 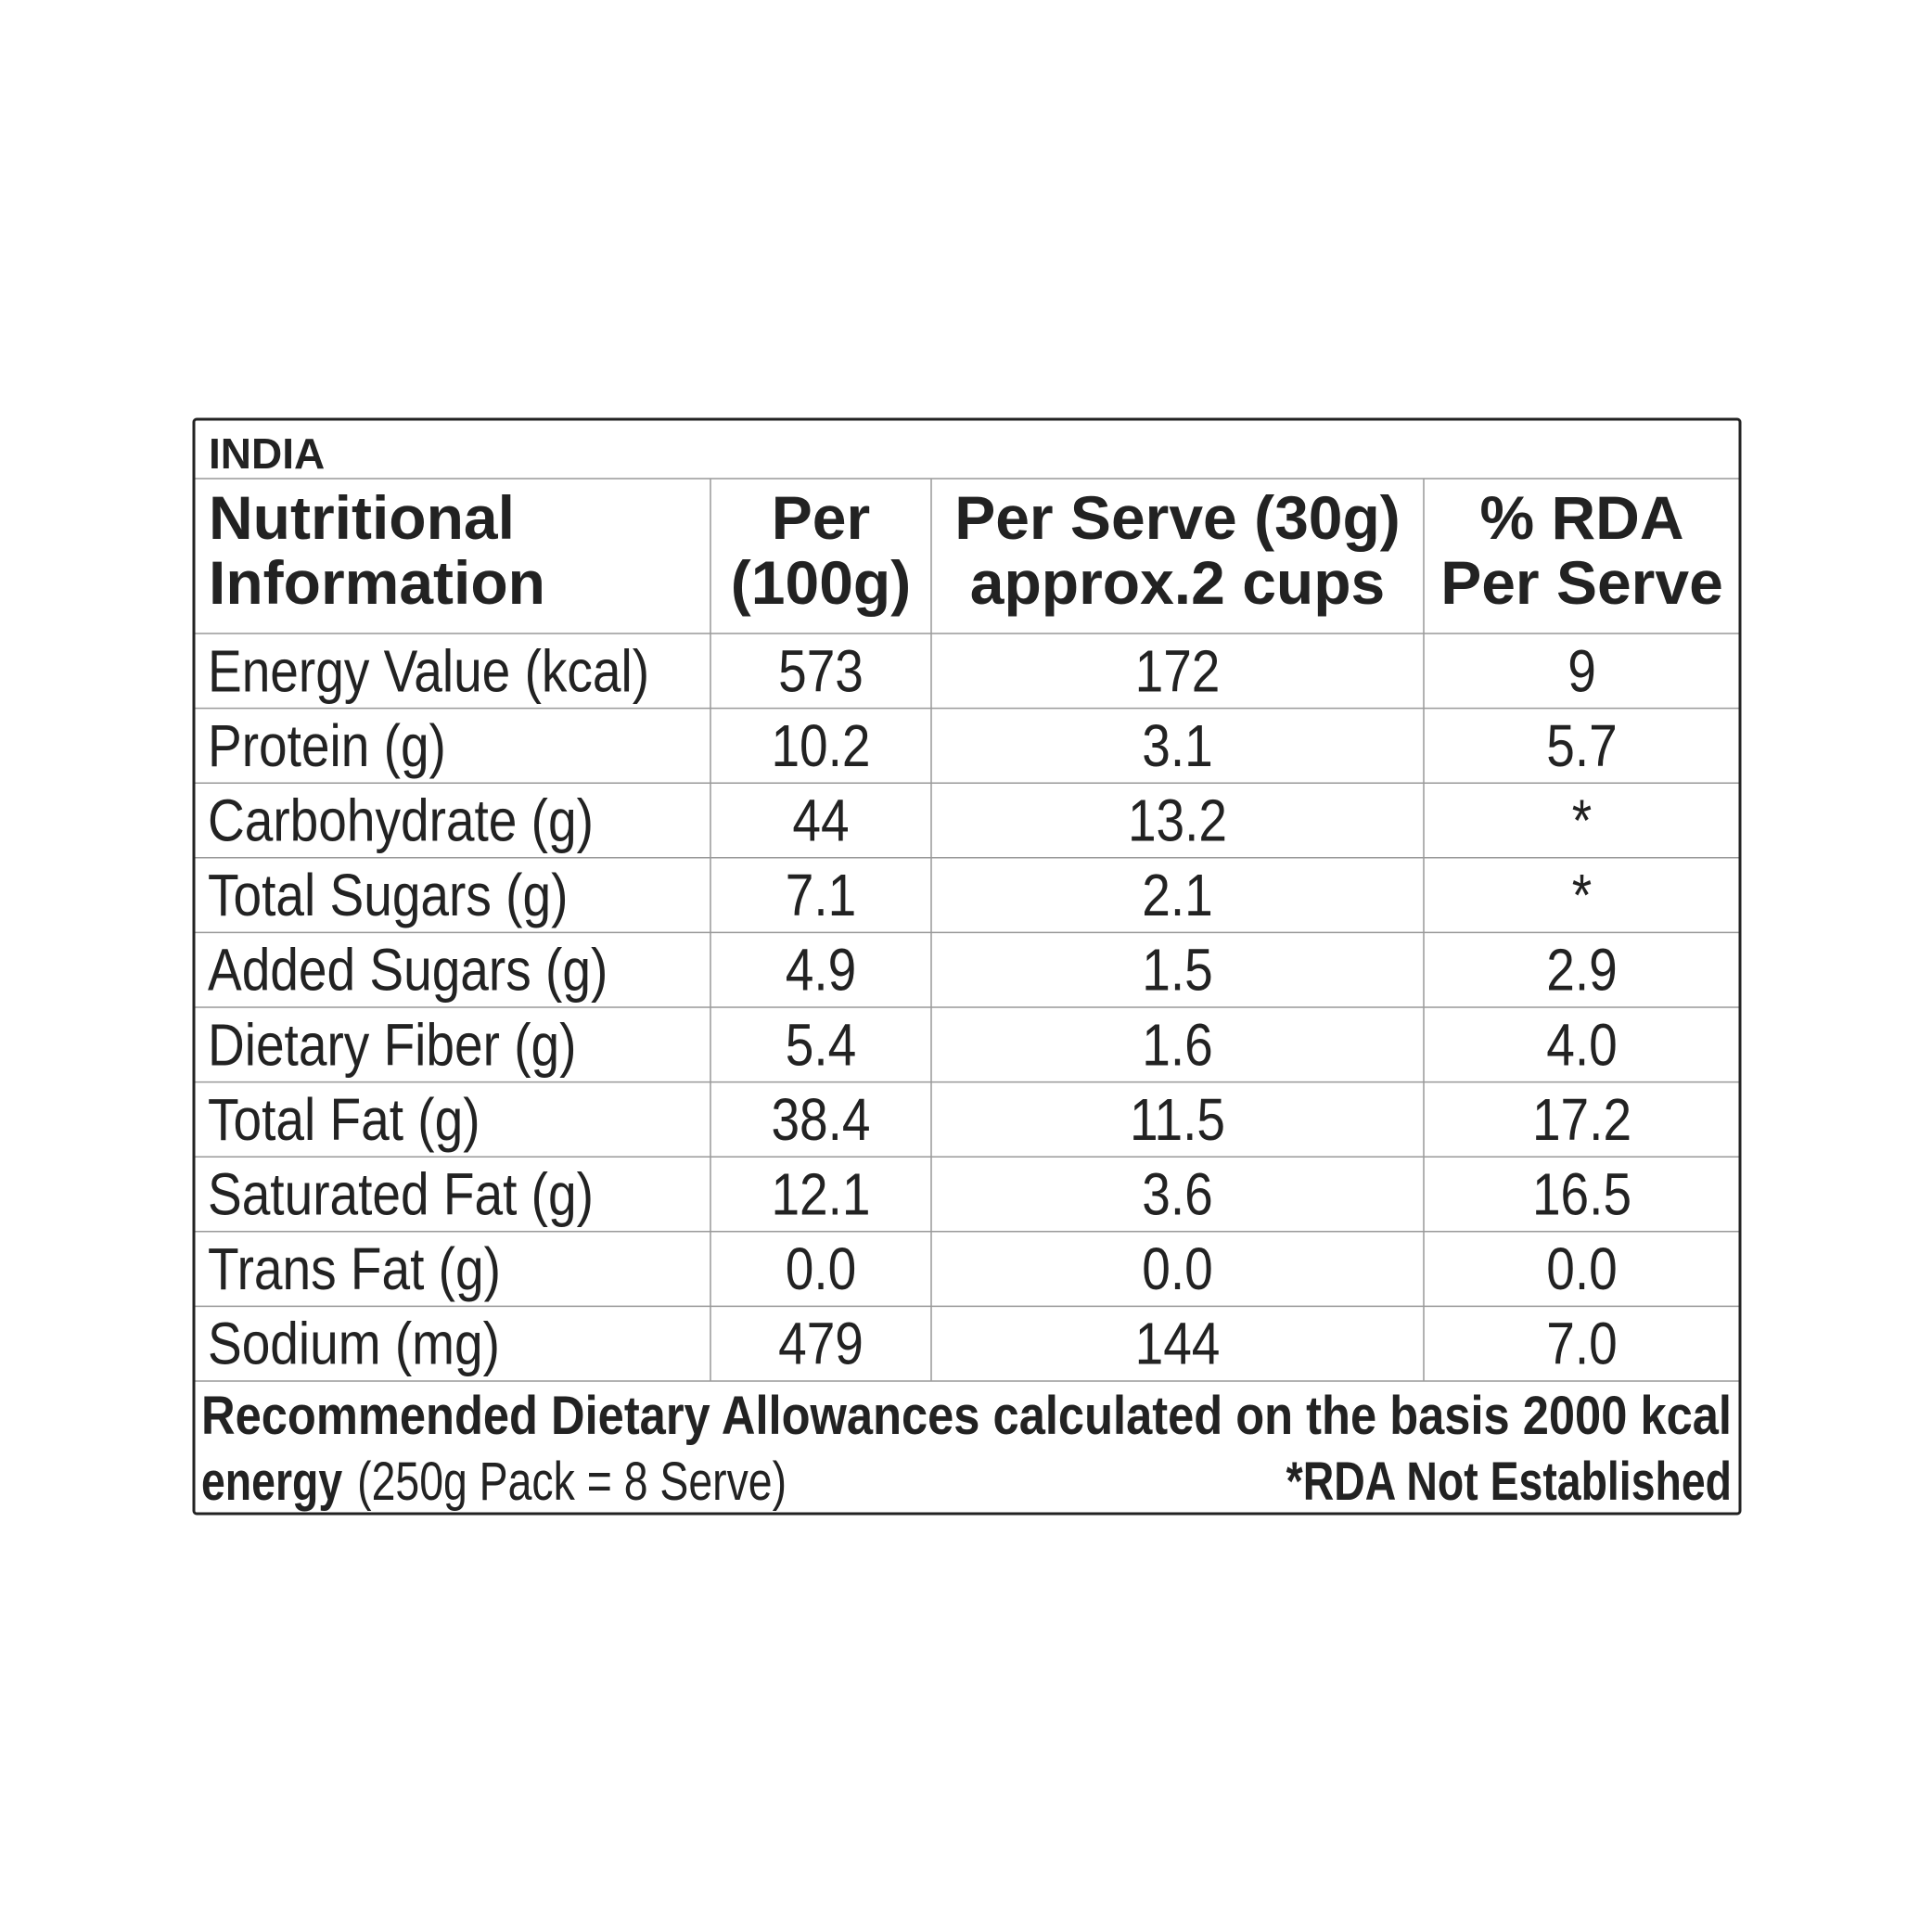 What do you see at coordinates (344, 1119) in the screenshot?
I see `nutrient-name: Total Fat (g)` at bounding box center [344, 1119].